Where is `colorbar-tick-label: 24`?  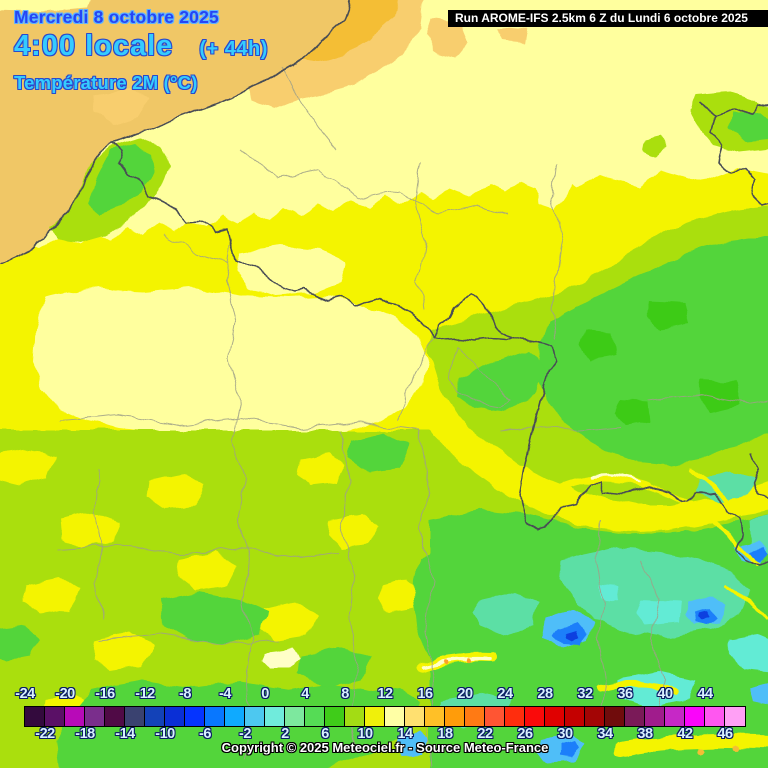 colorbar-tick-label: 24 is located at coordinates (505, 694).